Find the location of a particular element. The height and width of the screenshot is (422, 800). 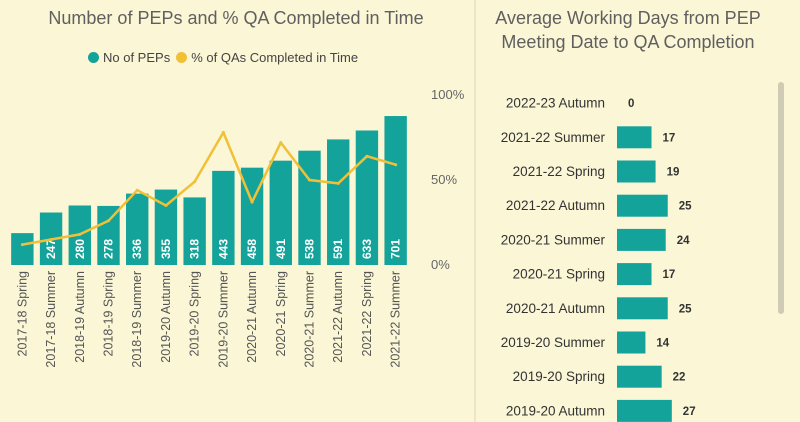

legend-dot-peps is located at coordinates (93, 57).